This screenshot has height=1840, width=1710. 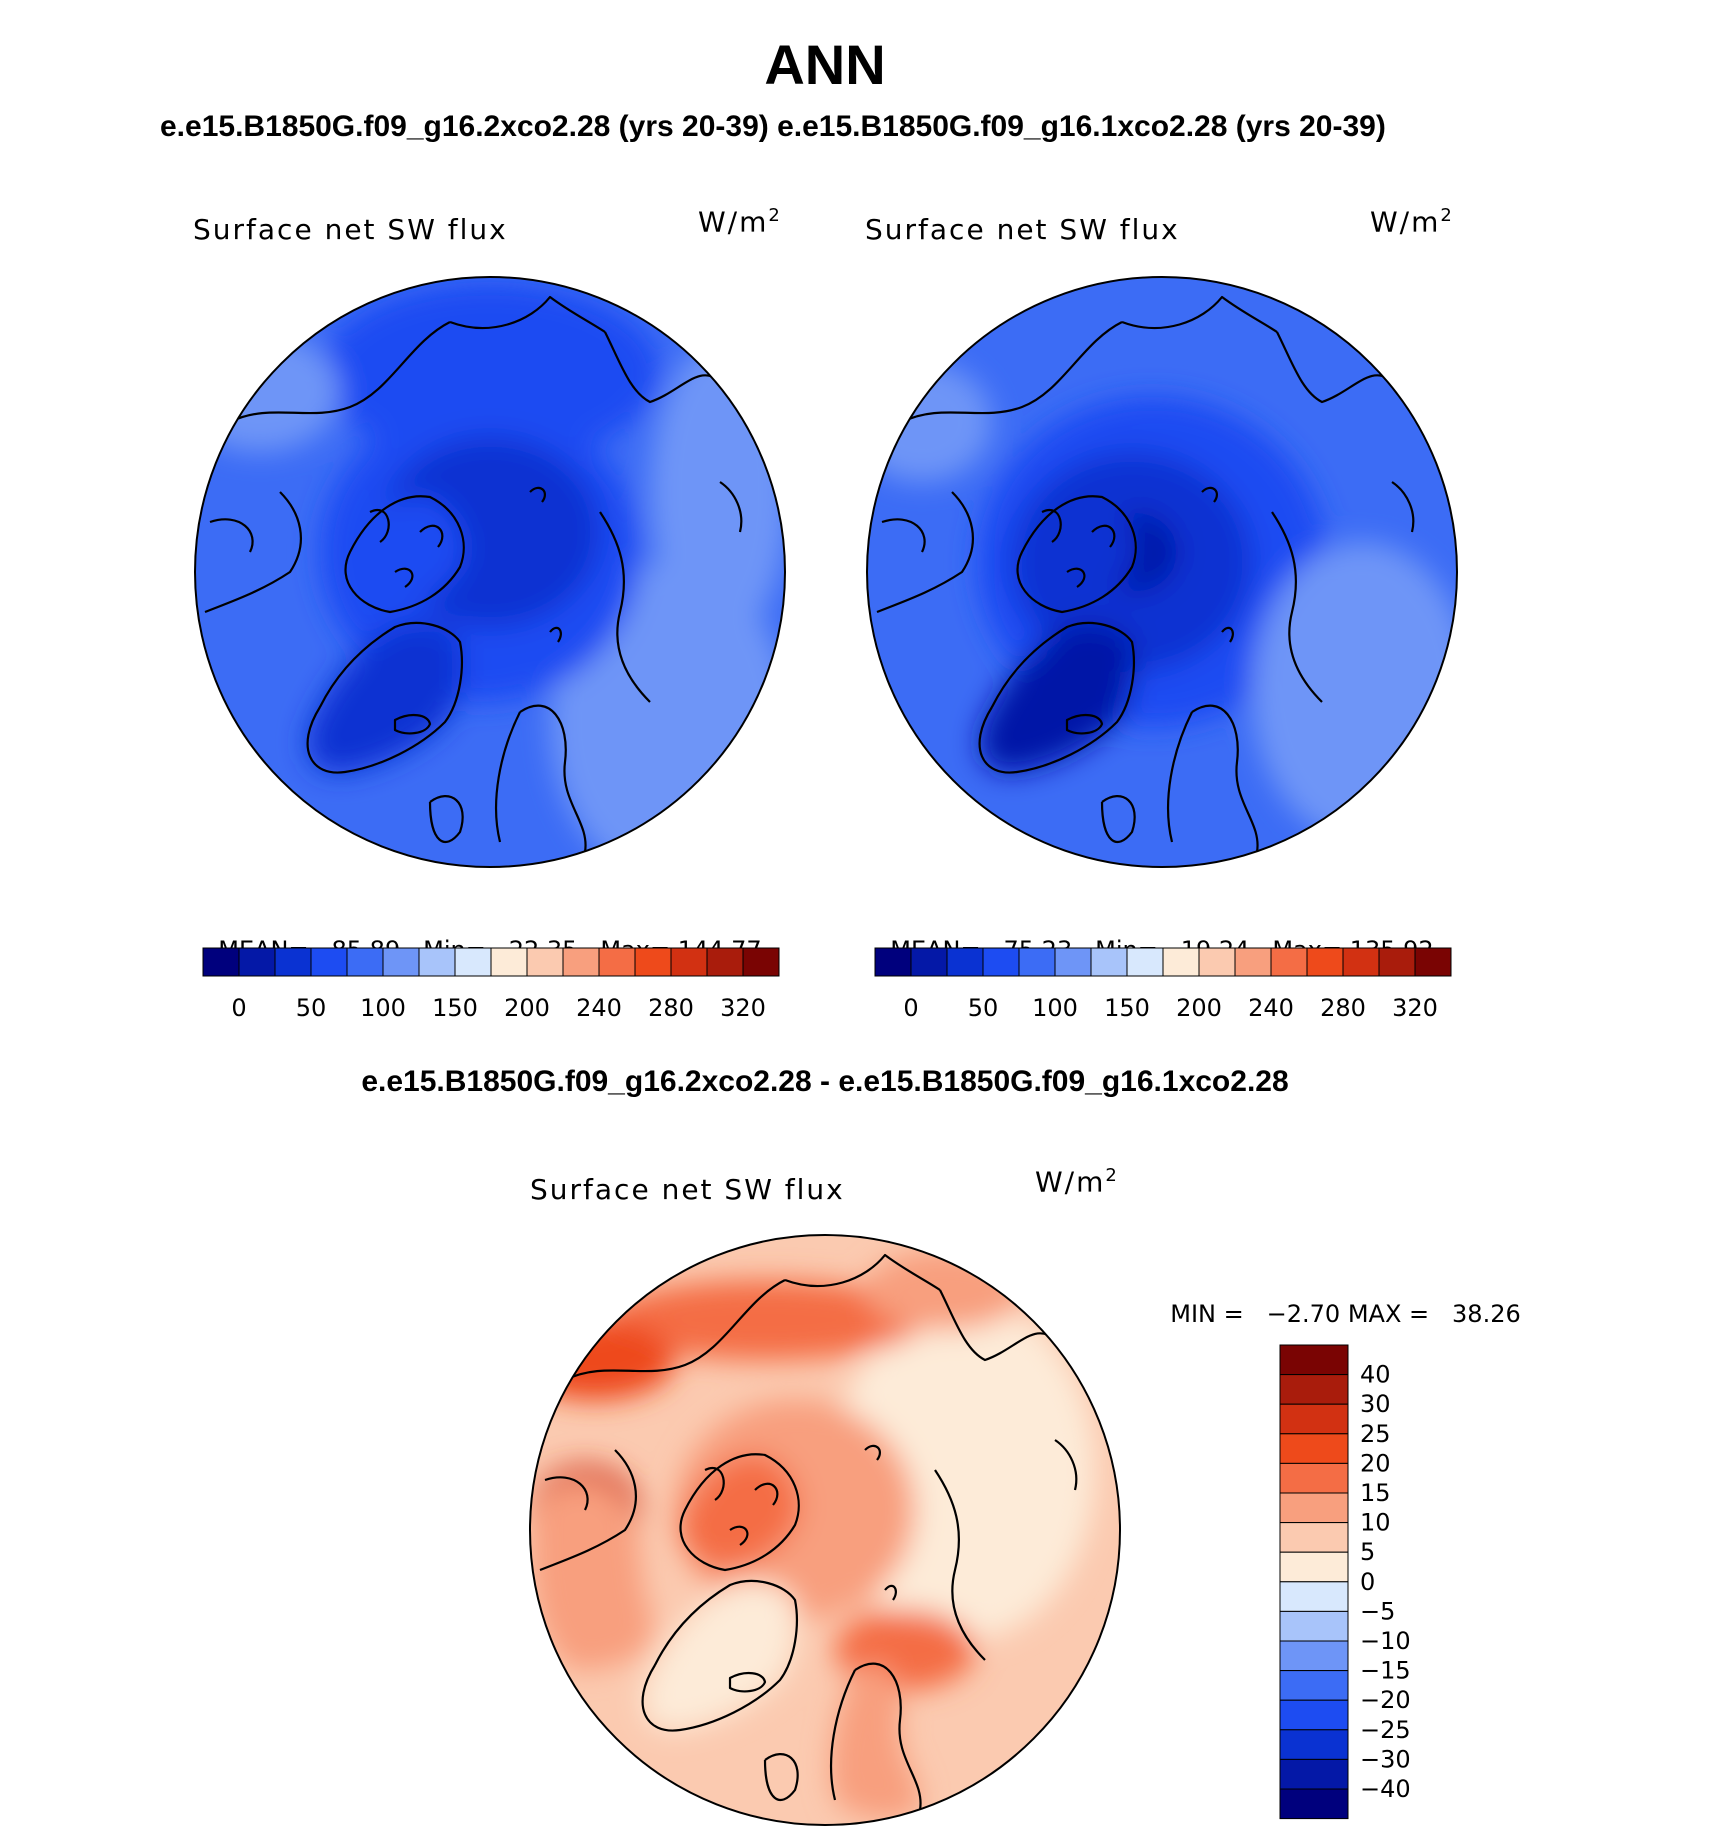 I want to click on panel1-colorbar: 0 50 100 150 200 240 280 320, so click(x=491, y=984).